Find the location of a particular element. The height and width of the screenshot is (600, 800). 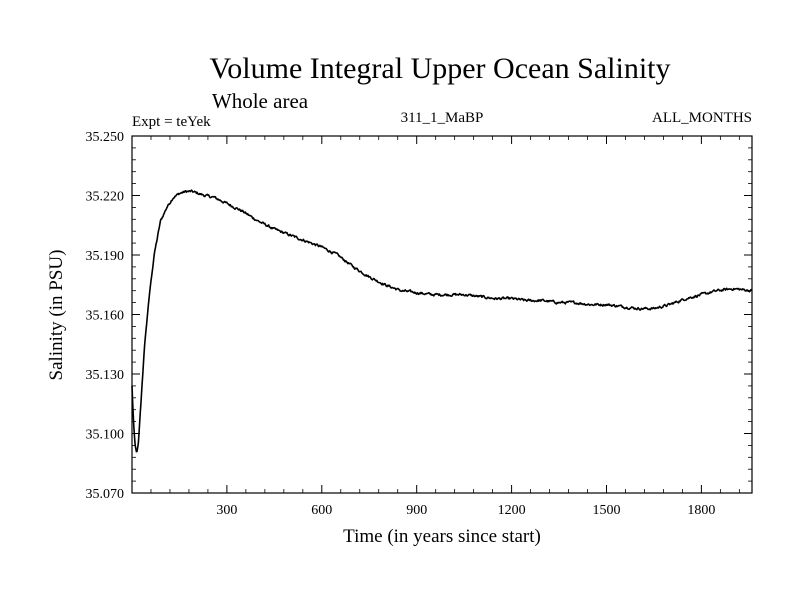

x-tick-label: 1800 is located at coordinates (701, 510).